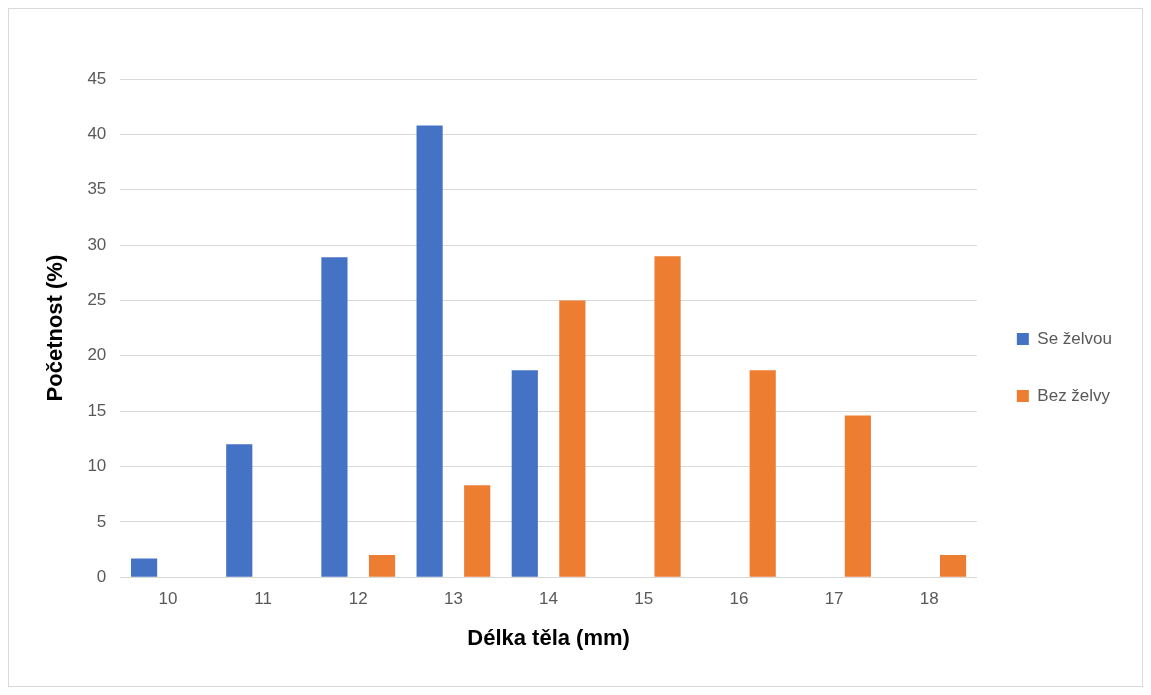 This screenshot has width=1151, height=695. I want to click on y-tick-label: 20, so click(97, 355).